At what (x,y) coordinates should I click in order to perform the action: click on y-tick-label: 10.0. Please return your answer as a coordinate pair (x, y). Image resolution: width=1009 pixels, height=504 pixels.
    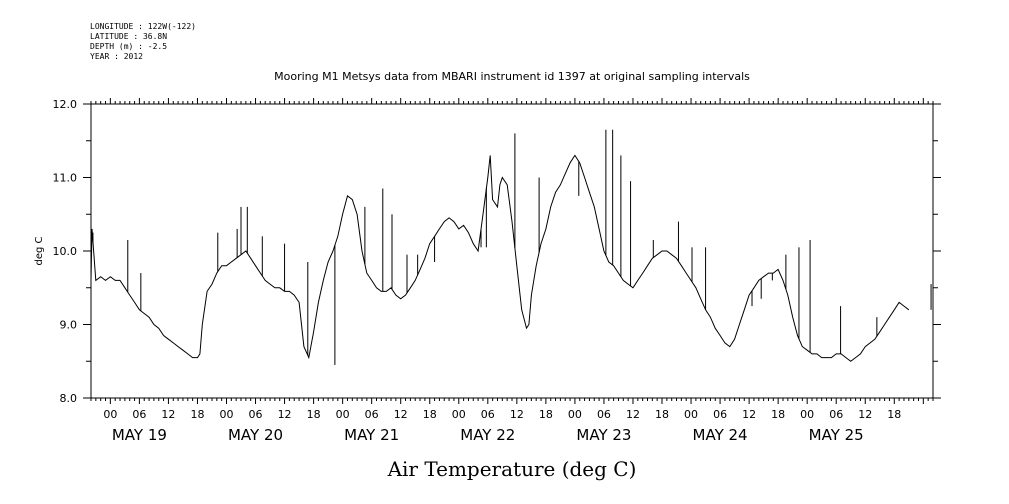
    Looking at the image, I should click on (65, 251).